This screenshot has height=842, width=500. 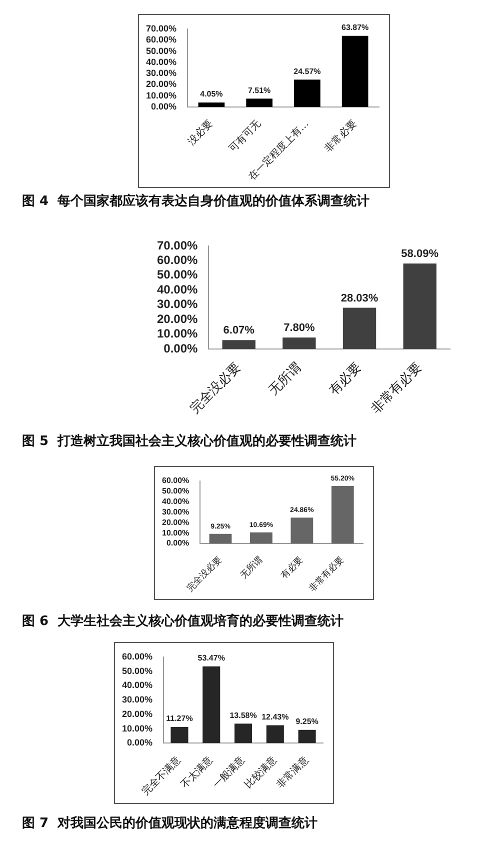 I want to click on text: 图 6 大学生社会主义核心价值观培育的必要性调查统计, so click(x=183, y=621).